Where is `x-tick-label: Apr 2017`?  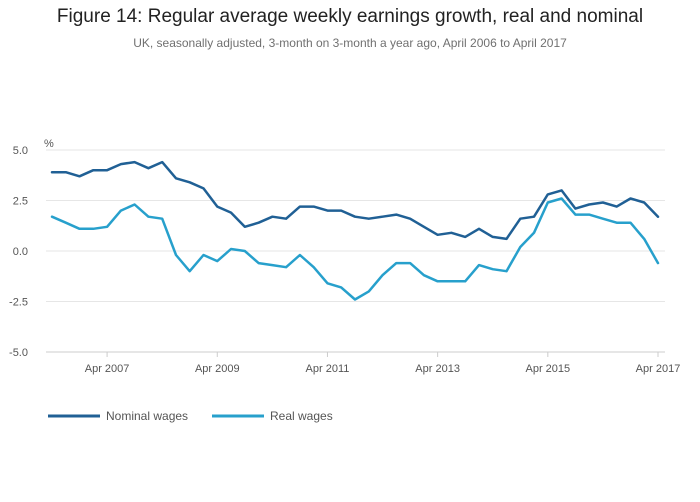 x-tick-label: Apr 2017 is located at coordinates (658, 369).